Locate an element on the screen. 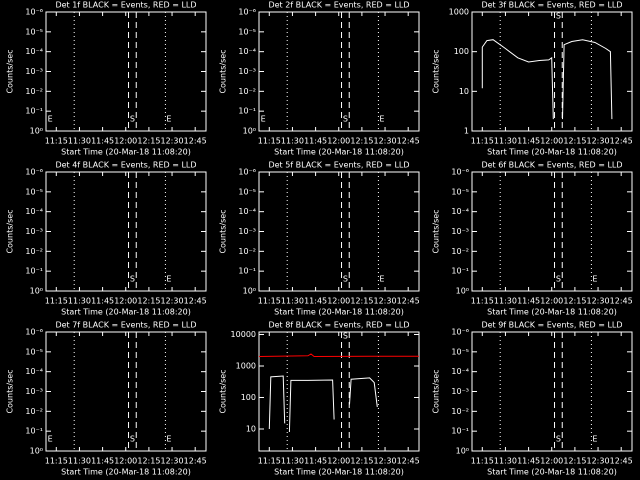 This screenshot has height=480, width=640. series-line is located at coordinates (323, 404).